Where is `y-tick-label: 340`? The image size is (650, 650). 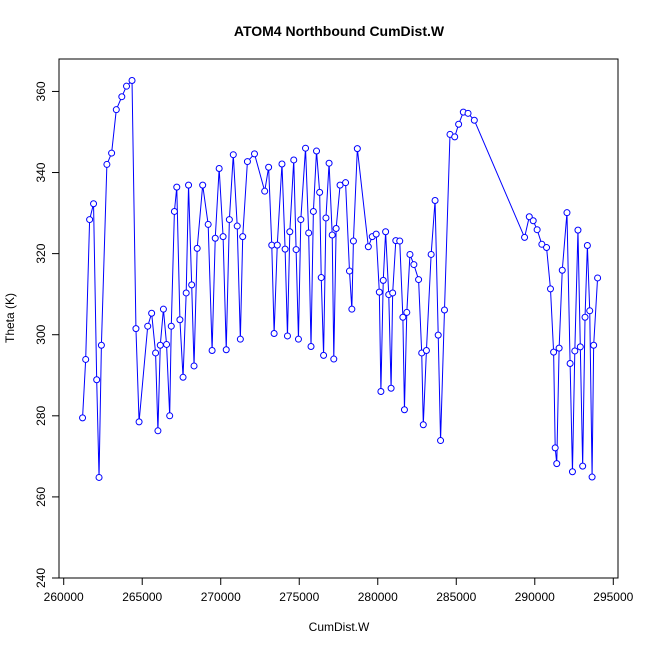
y-tick-label: 340 is located at coordinates (41, 172).